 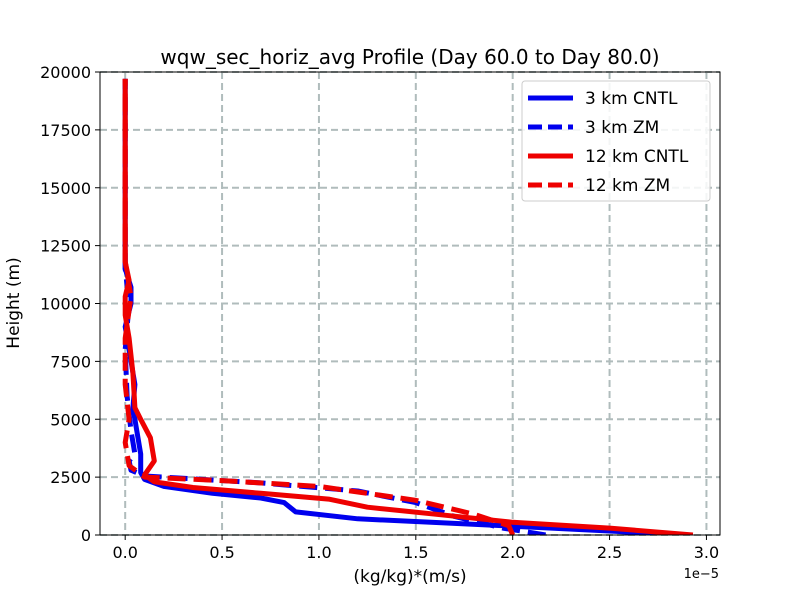 I want to click on x-tick-label: 1.0, so click(x=318, y=552).